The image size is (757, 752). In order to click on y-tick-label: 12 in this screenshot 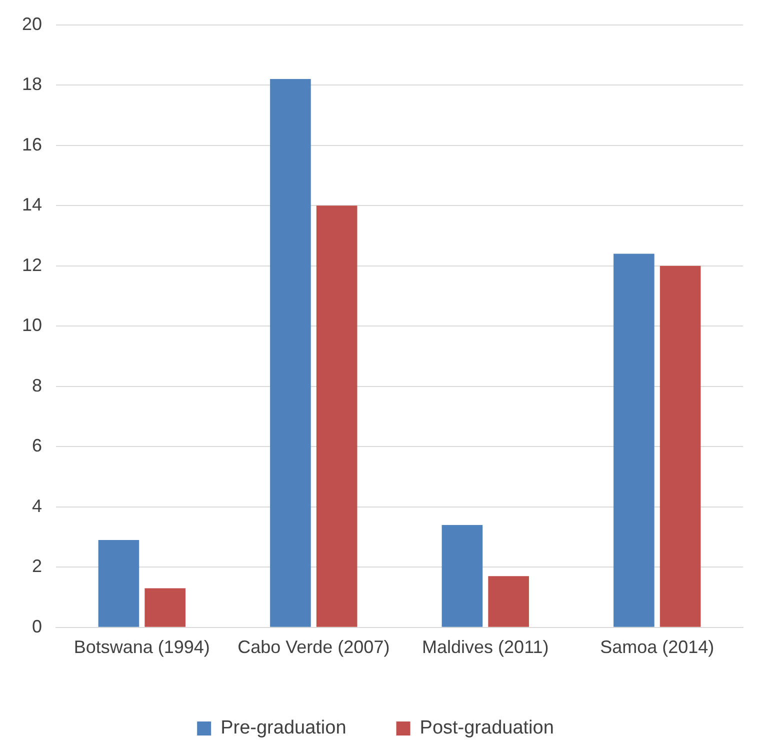, I will do `click(32, 264)`.